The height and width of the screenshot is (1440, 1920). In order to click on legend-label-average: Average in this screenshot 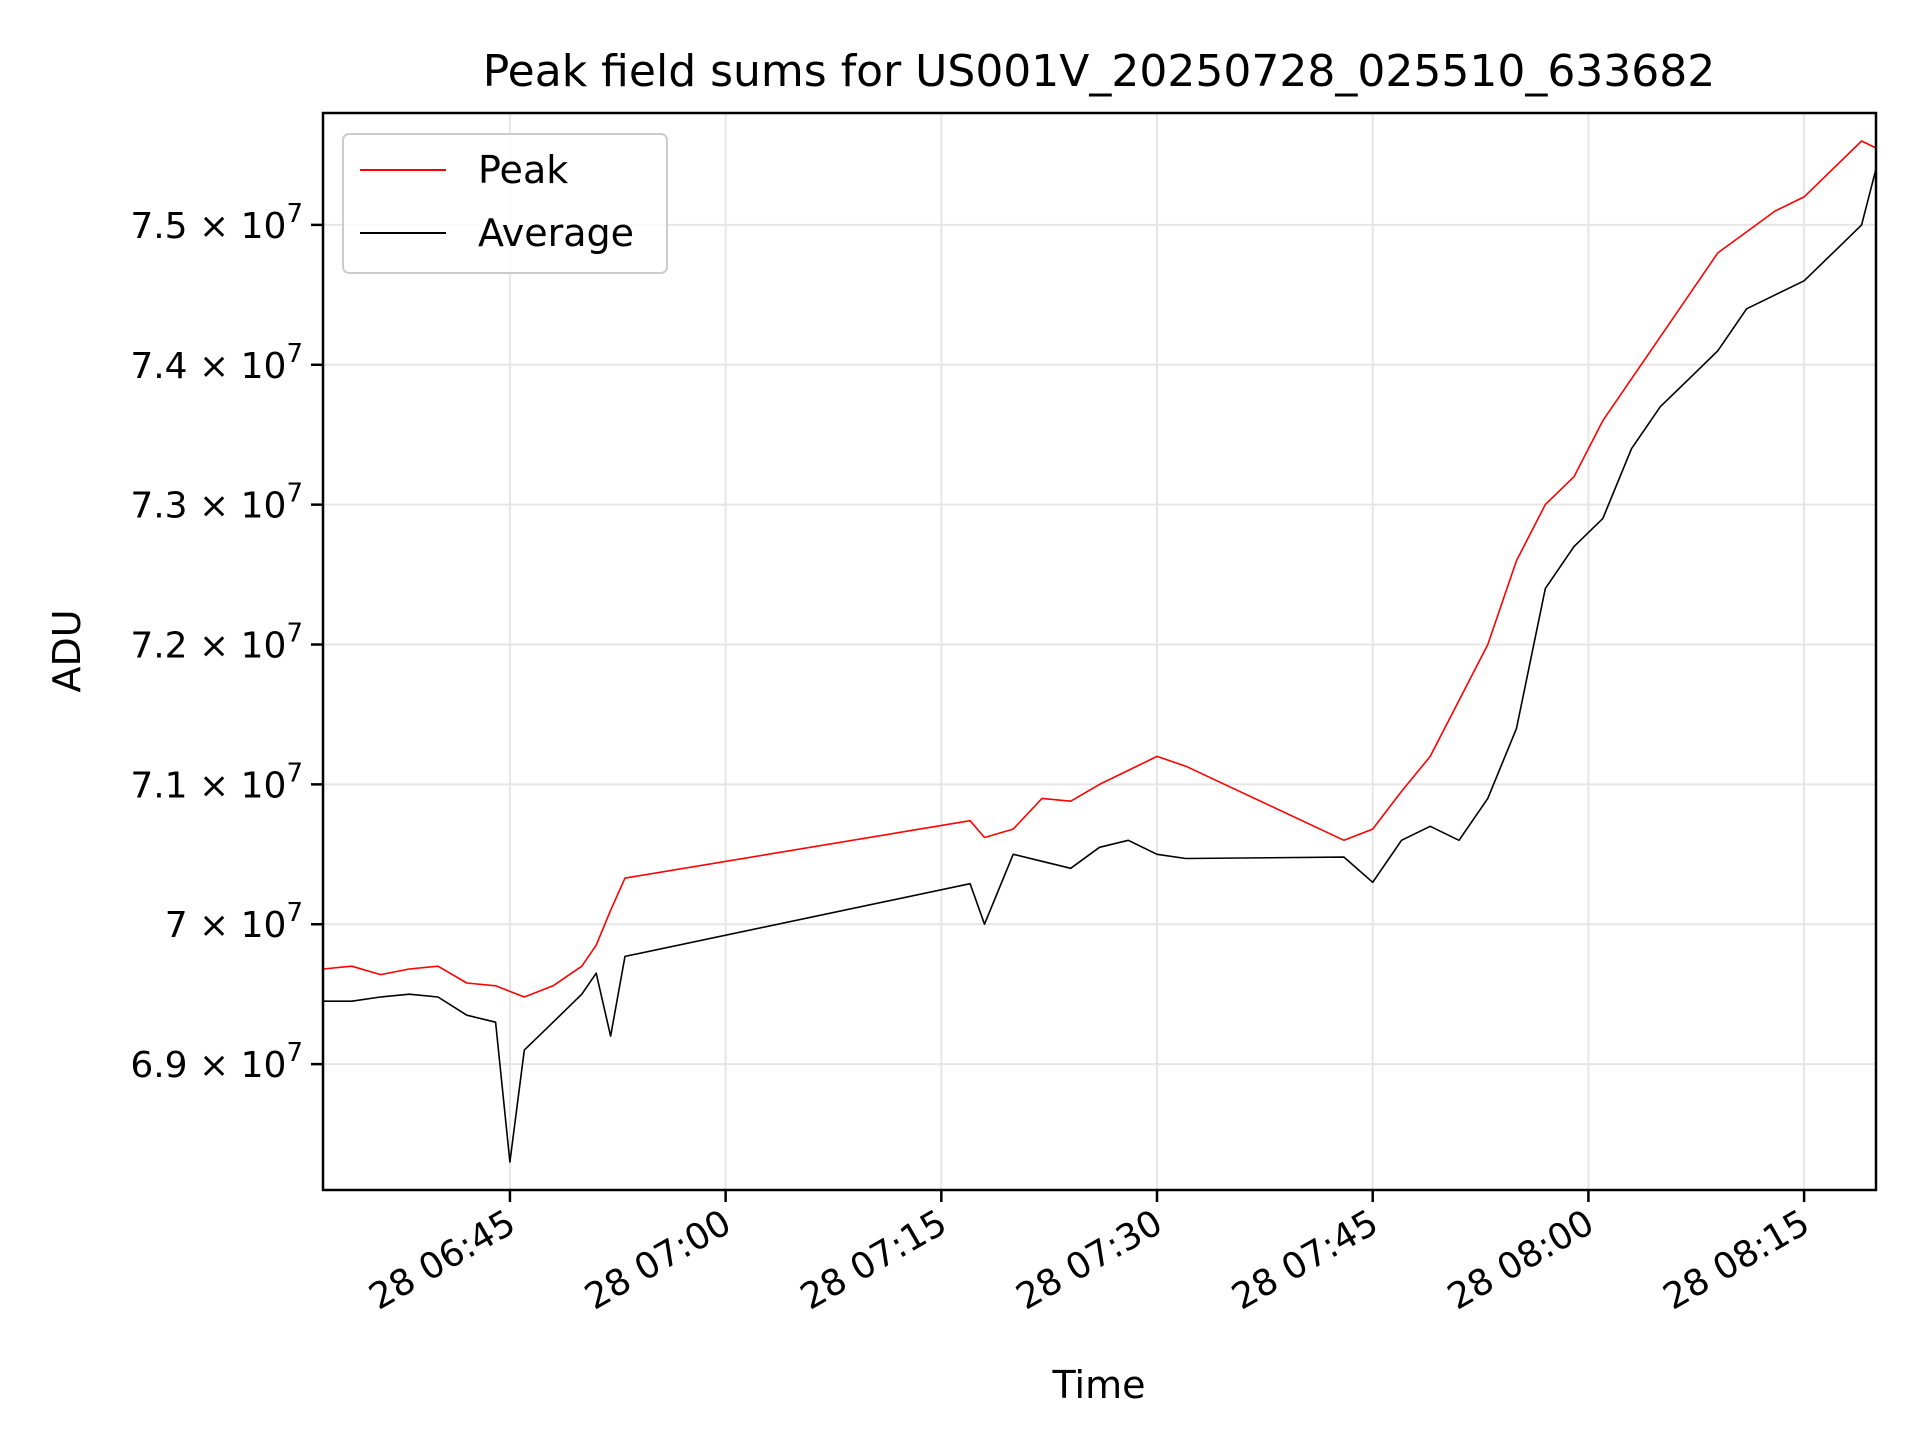, I will do `click(556, 233)`.